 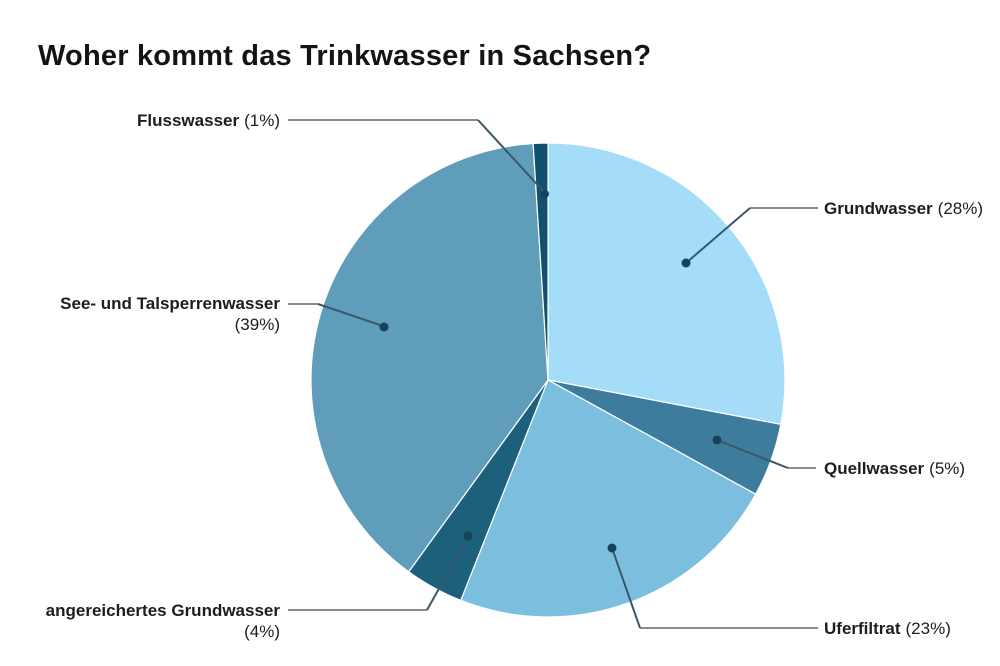 I want to click on slice-flusswasser, so click(x=540, y=261).